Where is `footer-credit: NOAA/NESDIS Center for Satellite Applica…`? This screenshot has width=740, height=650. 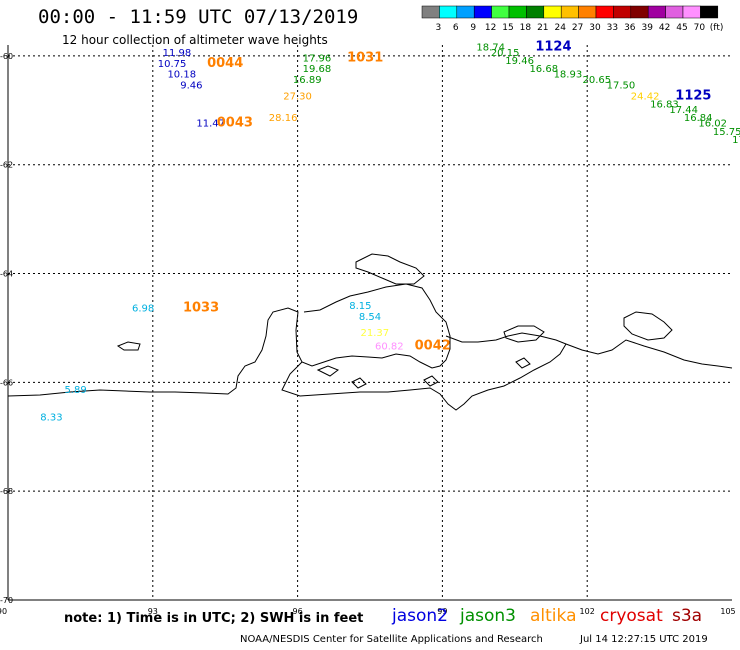
footer-credit: NOAA/NESDIS Center for Satellite Applica… is located at coordinates (391, 639).